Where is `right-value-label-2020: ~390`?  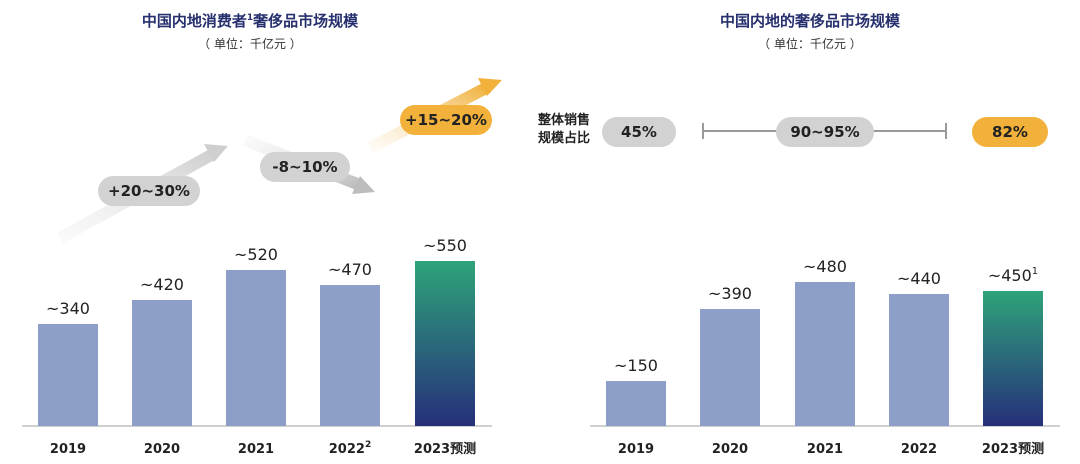
right-value-label-2020: ~390 is located at coordinates (730, 293).